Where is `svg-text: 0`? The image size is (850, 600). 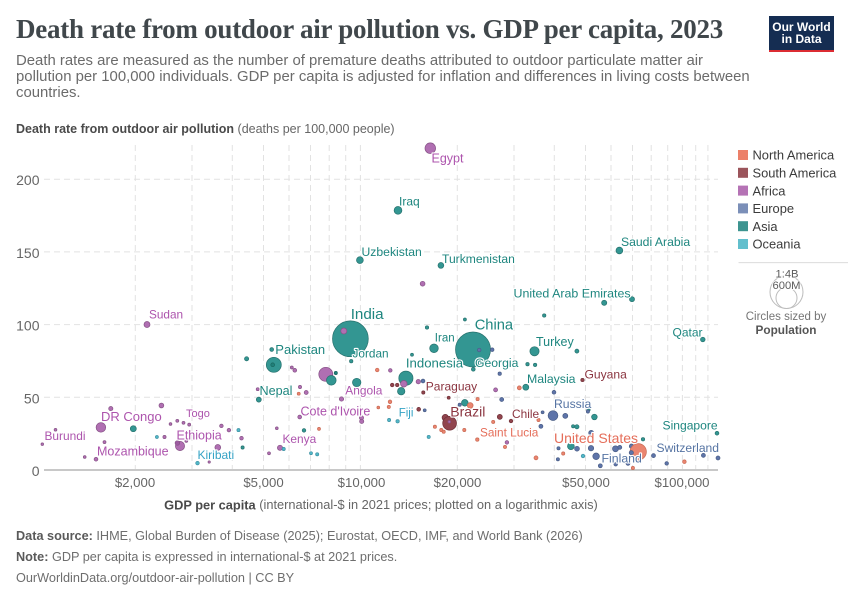
svg-text: 0 is located at coordinates (36, 471).